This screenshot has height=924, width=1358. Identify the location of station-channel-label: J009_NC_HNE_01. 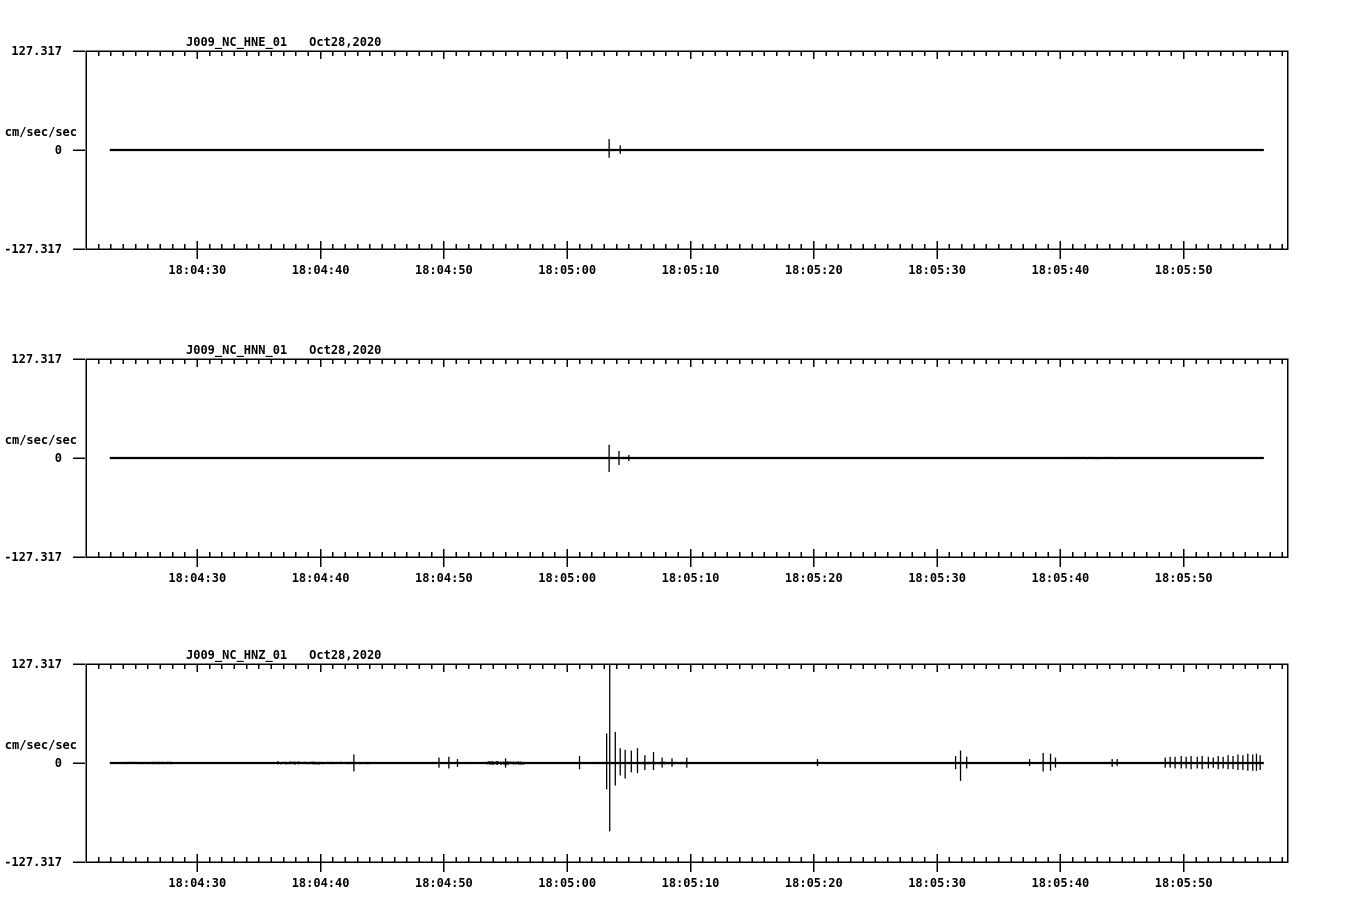
(237, 42).